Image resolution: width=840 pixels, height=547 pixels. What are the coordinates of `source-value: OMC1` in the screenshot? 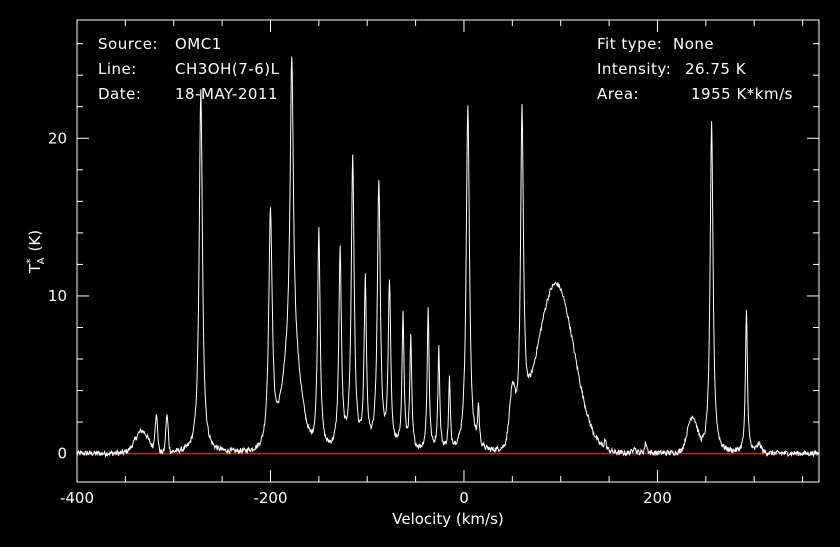 It's located at (198, 44).